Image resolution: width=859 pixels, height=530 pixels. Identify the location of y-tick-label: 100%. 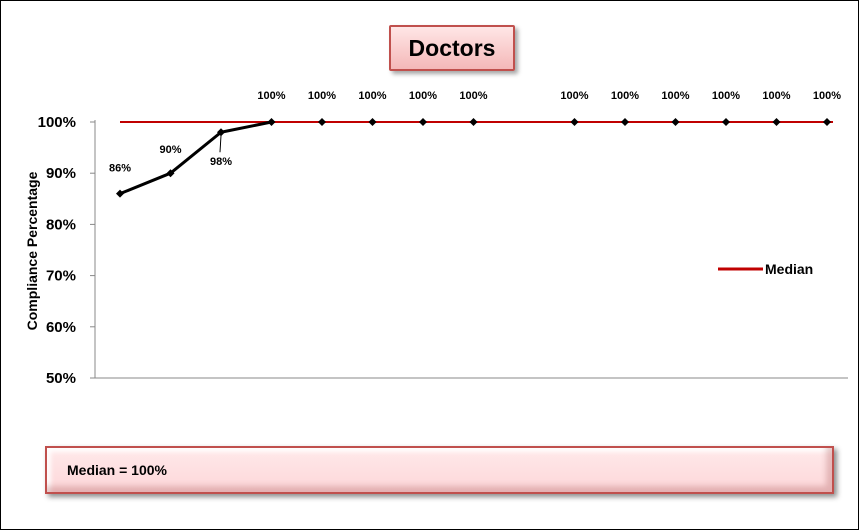
(57, 122).